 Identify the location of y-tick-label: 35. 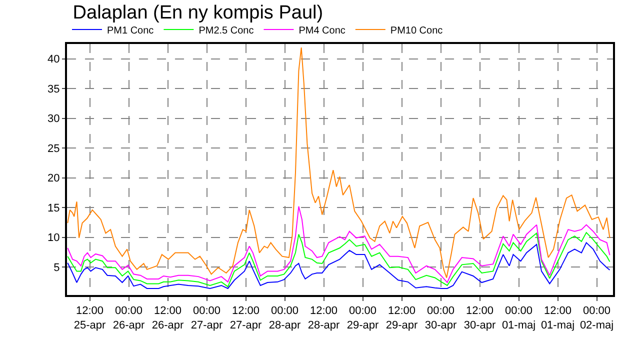
(54, 89).